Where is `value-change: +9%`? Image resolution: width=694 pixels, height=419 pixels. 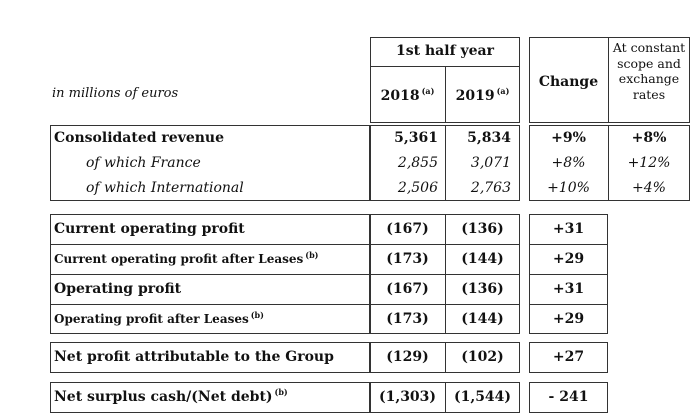 value-change: +9% is located at coordinates (568, 138).